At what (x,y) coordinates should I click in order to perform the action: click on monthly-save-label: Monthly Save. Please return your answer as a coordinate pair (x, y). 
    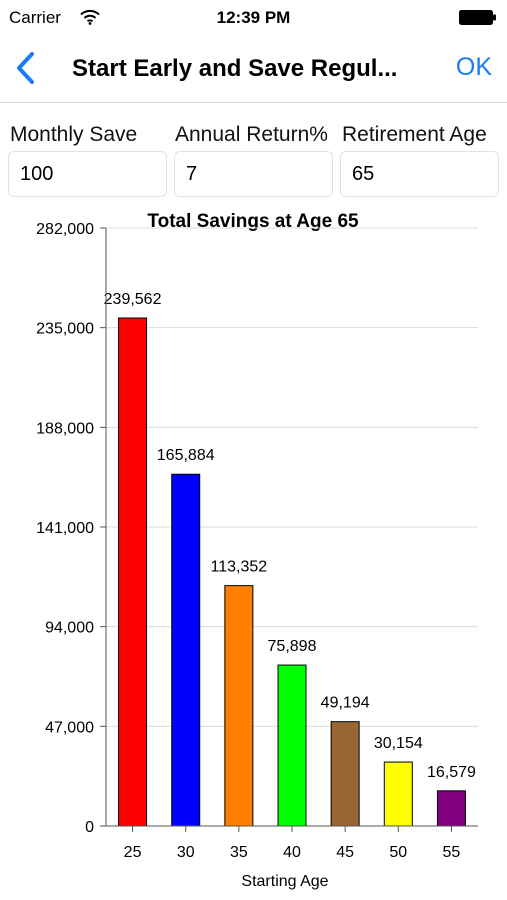
    Looking at the image, I should click on (74, 134).